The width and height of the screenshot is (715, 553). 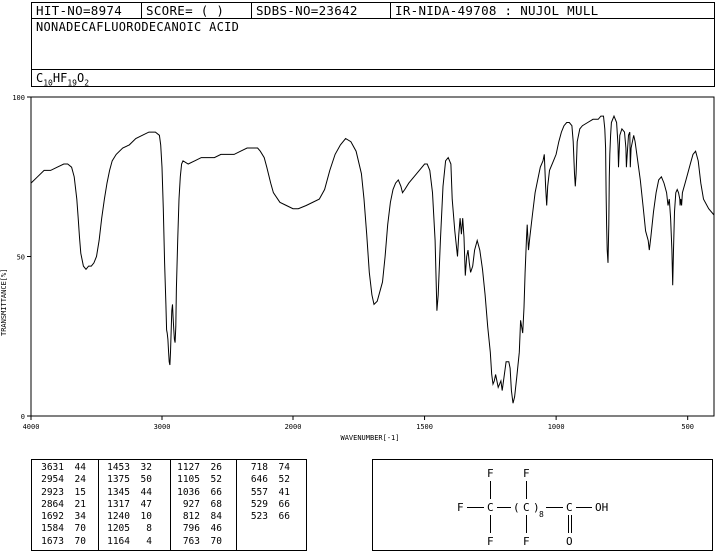 I want to click on peak-transmittance: 44, so click(x=146, y=492).